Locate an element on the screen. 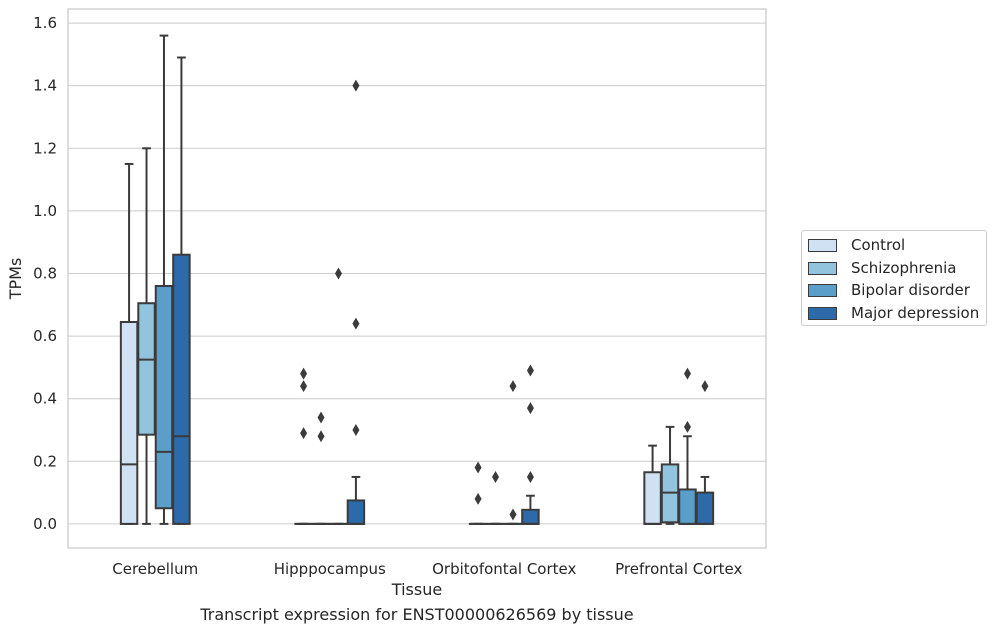 The height and width of the screenshot is (634, 997). legend-item-bipolar-disorder: Bipolar disorder is located at coordinates (889, 290).